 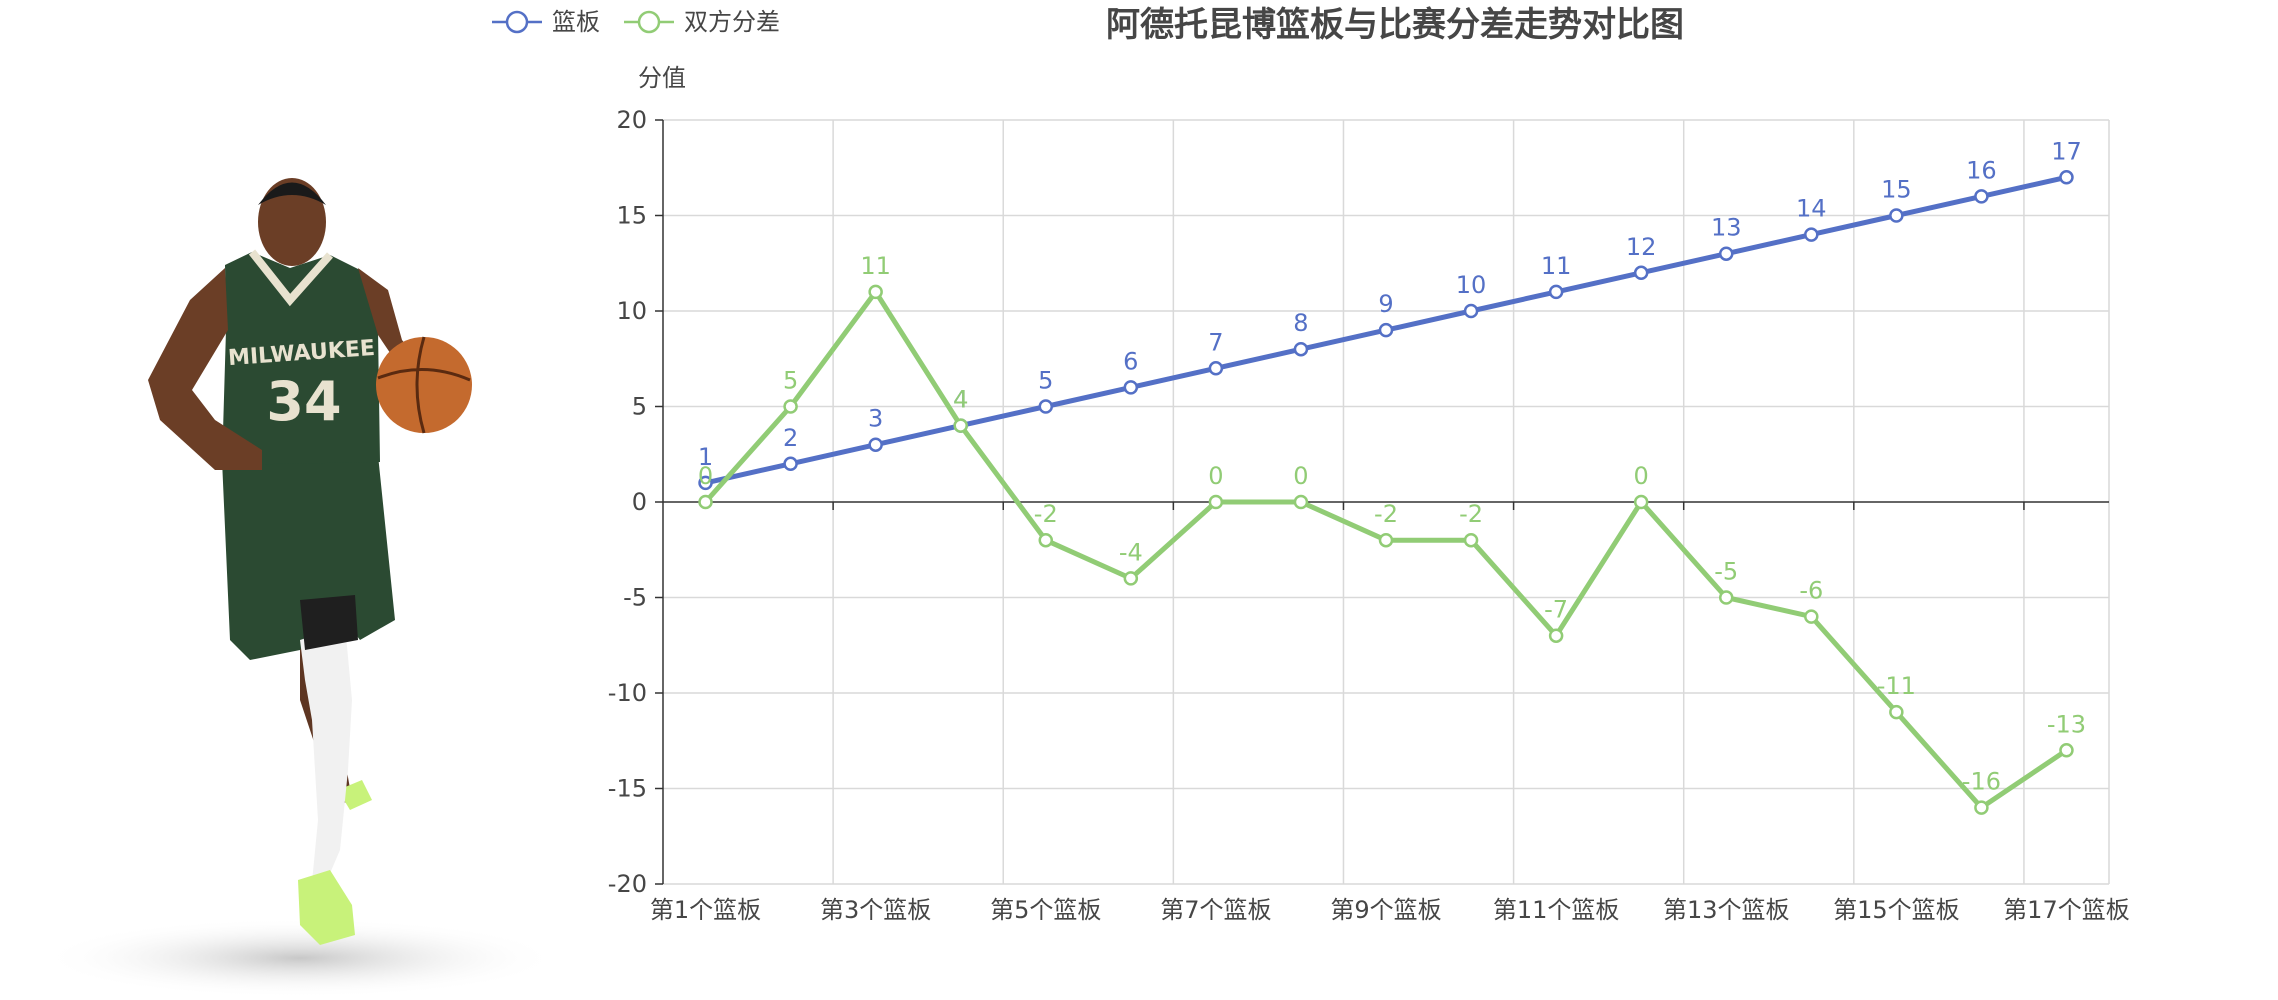 What do you see at coordinates (2066, 724) in the screenshot?
I see `data-label: -13` at bounding box center [2066, 724].